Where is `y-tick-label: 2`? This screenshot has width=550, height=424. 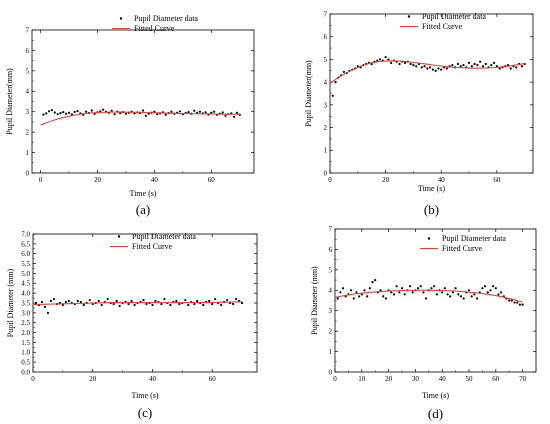
y-tick-label: 2 is located at coordinates (331, 332).